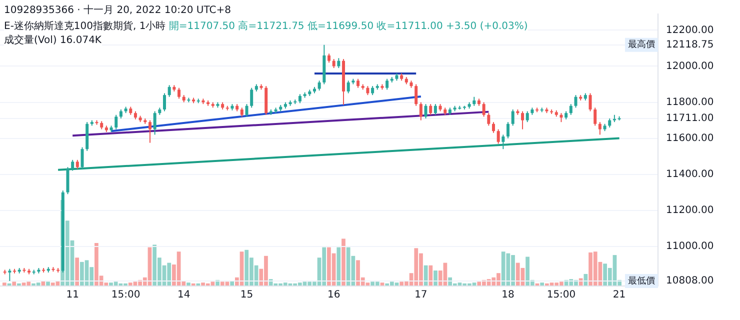 Image resolution: width=740 pixels, height=320 pixels. Describe the element at coordinates (333, 295) in the screenshot. I see `x-tick-label: 16` at that location.